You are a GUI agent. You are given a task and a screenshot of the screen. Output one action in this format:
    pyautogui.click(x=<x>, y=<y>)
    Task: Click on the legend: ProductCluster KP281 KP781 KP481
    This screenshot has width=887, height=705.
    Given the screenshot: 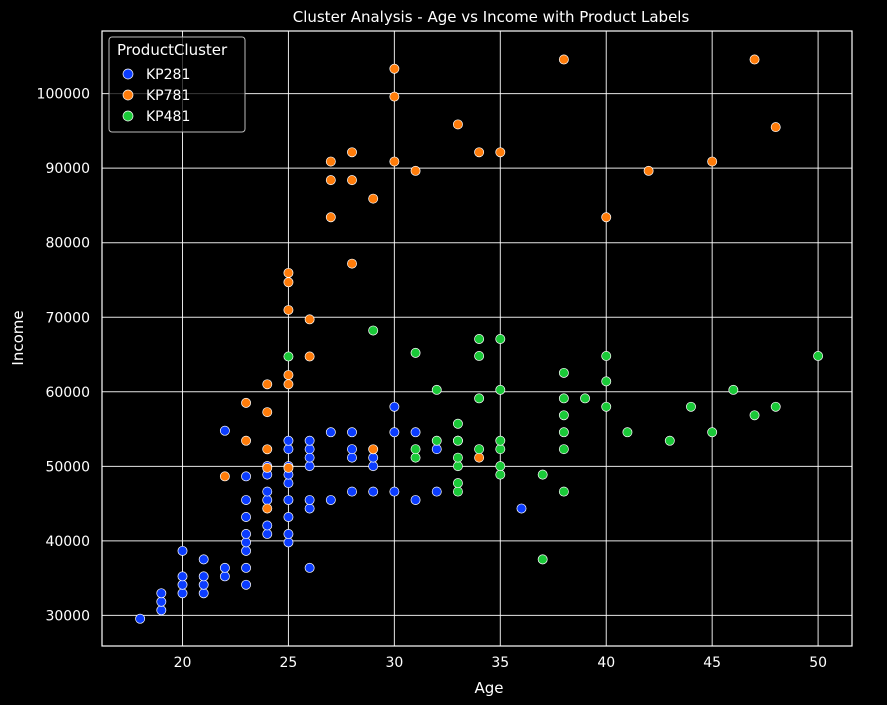 What is the action you would take?
    pyautogui.click(x=177, y=84)
    